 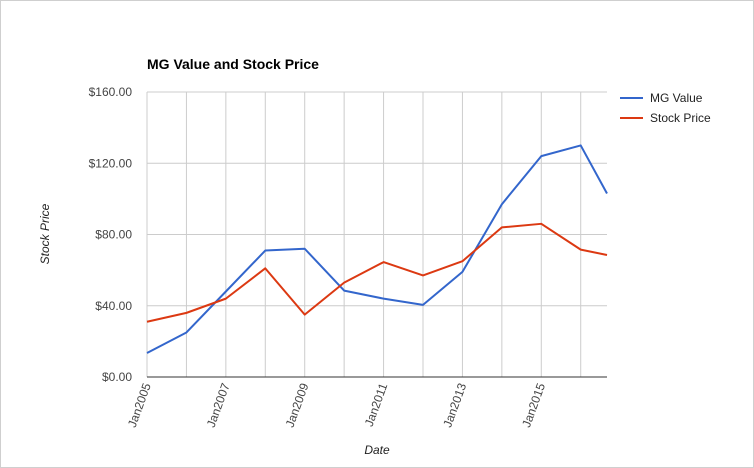 I want to click on y-tick-label: $80.00, so click(x=113, y=235).